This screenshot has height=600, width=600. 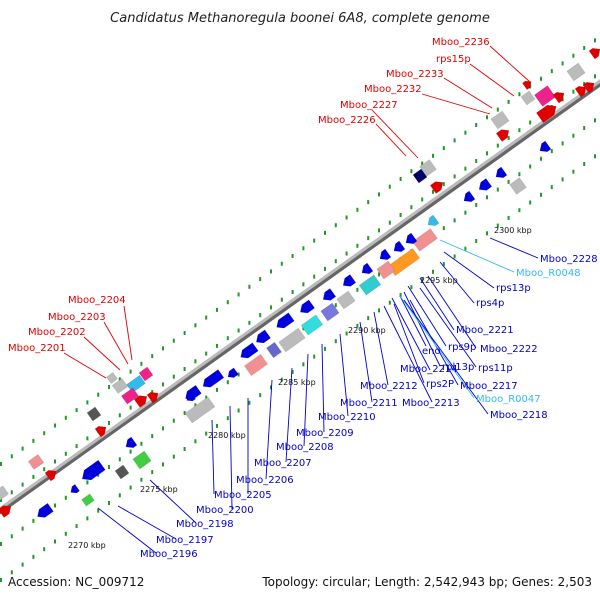 What do you see at coordinates (508, 399) in the screenshot?
I see `gene-label: Mboo_R0047` at bounding box center [508, 399].